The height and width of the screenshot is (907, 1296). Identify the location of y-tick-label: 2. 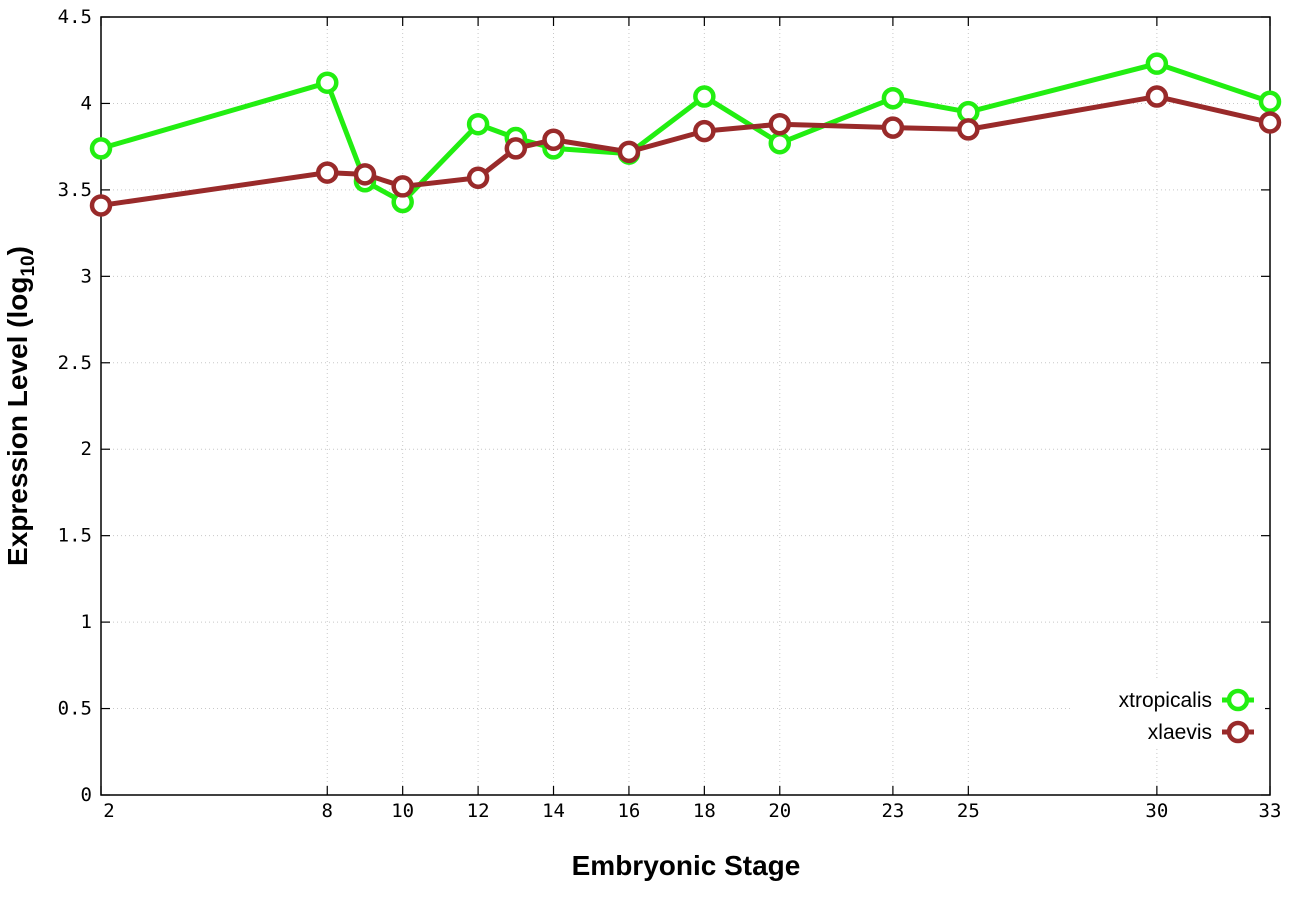
(86, 449).